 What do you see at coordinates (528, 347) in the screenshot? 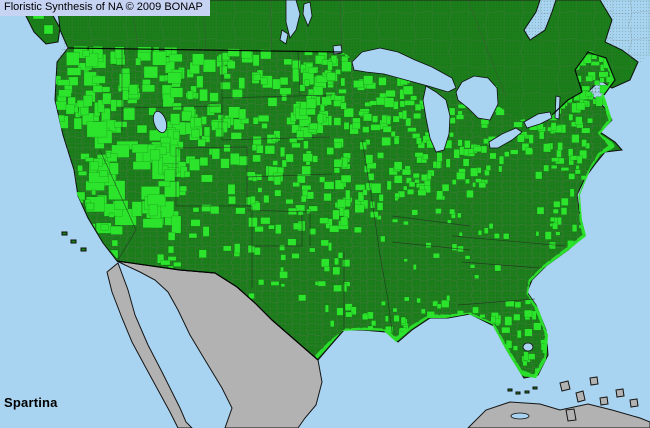
I see `lake-okeechobee` at bounding box center [528, 347].